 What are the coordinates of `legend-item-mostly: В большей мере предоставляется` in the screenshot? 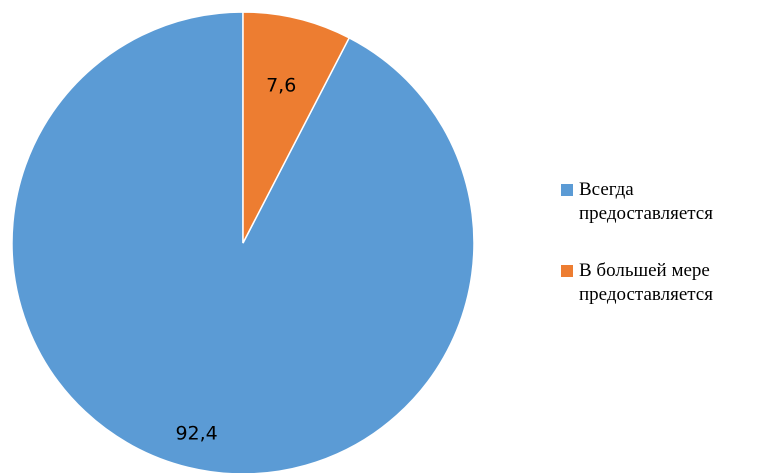 It's located at (666, 283).